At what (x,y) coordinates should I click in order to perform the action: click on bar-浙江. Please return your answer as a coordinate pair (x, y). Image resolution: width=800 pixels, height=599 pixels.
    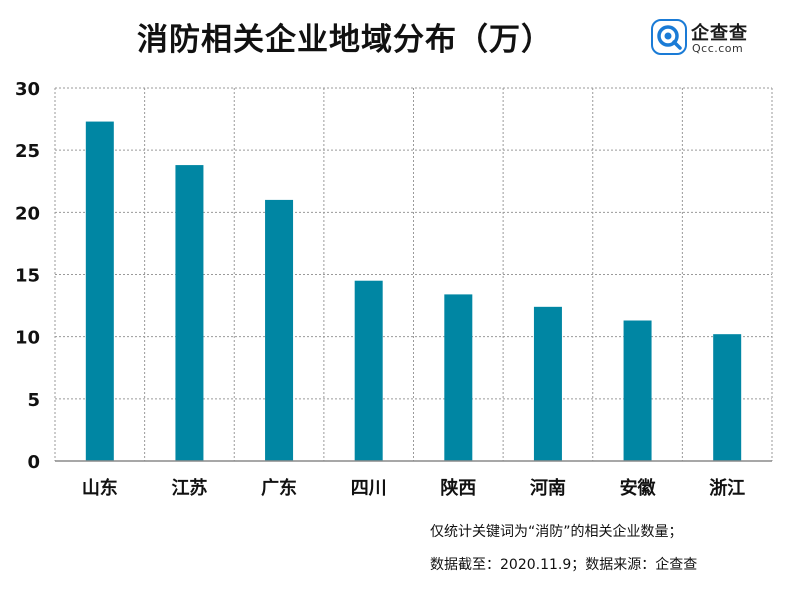
    Looking at the image, I should click on (727, 397).